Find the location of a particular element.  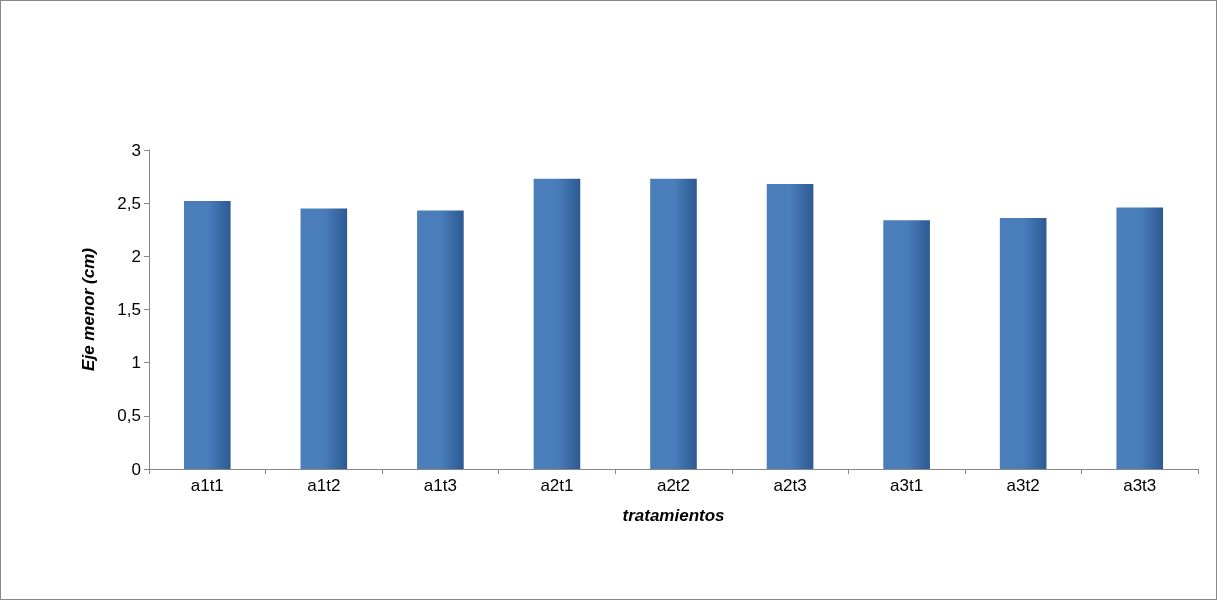

y-tick-label: 1 is located at coordinates (136, 363).